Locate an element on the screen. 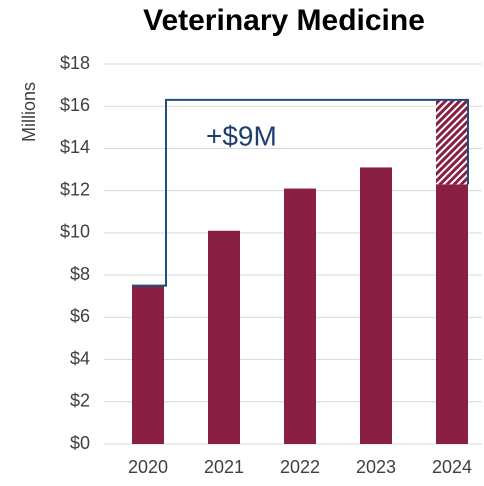 Image resolution: width=484 pixels, height=486 pixels. y-tick-label: $12 is located at coordinates (75, 189).